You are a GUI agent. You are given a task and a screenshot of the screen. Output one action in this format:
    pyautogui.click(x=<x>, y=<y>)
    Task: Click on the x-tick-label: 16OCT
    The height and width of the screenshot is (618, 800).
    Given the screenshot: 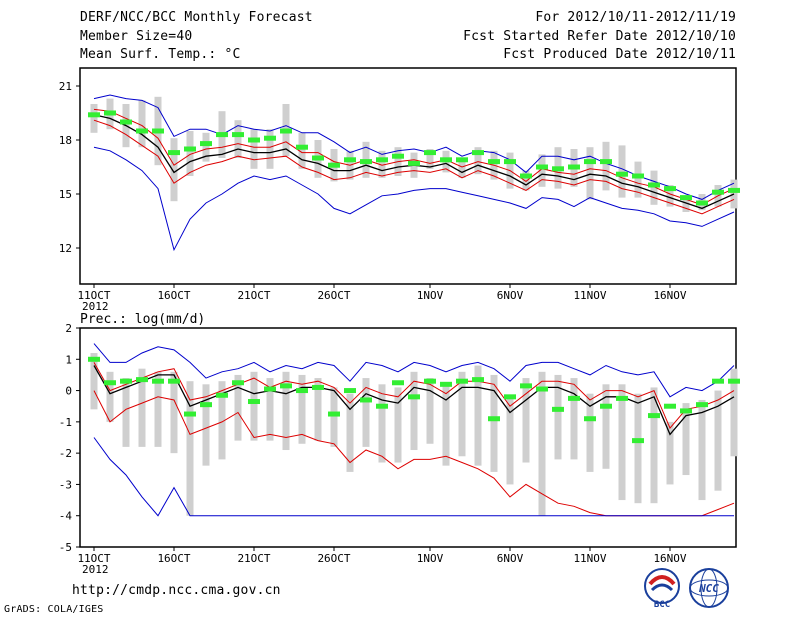 What is the action you would take?
    pyautogui.click(x=173, y=295)
    